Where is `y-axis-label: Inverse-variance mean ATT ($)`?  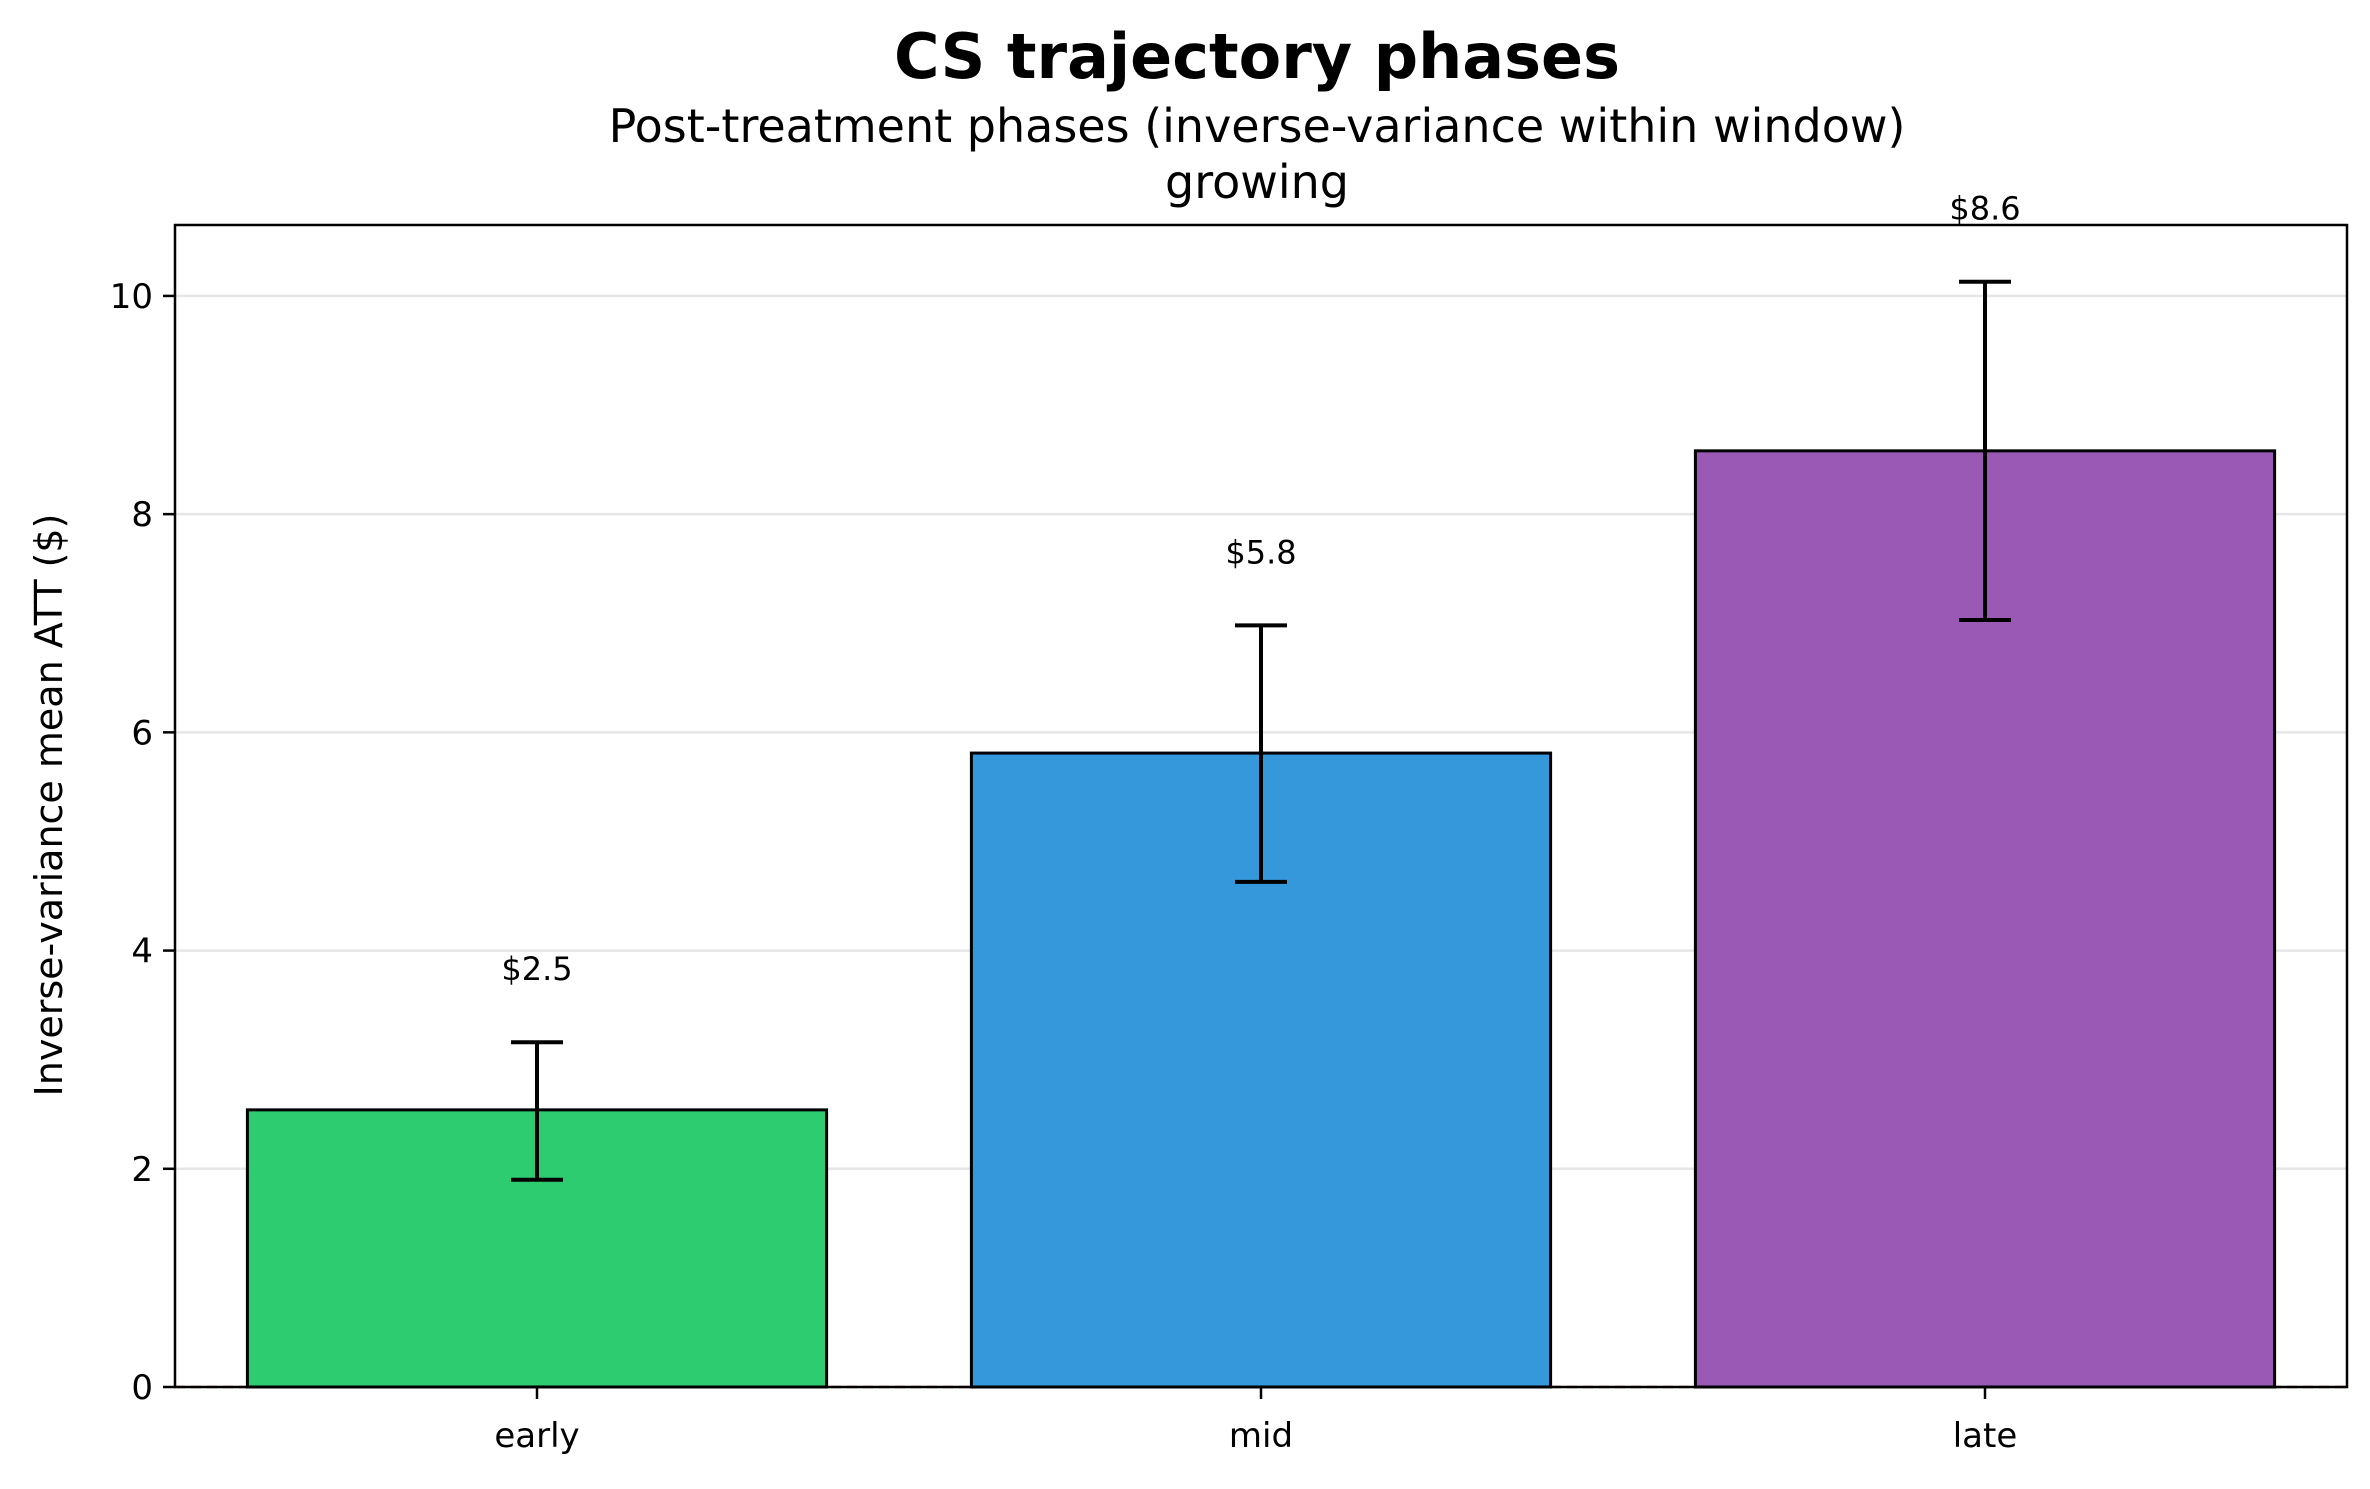
y-axis-label: Inverse-variance mean ATT ($) is located at coordinates (49, 805).